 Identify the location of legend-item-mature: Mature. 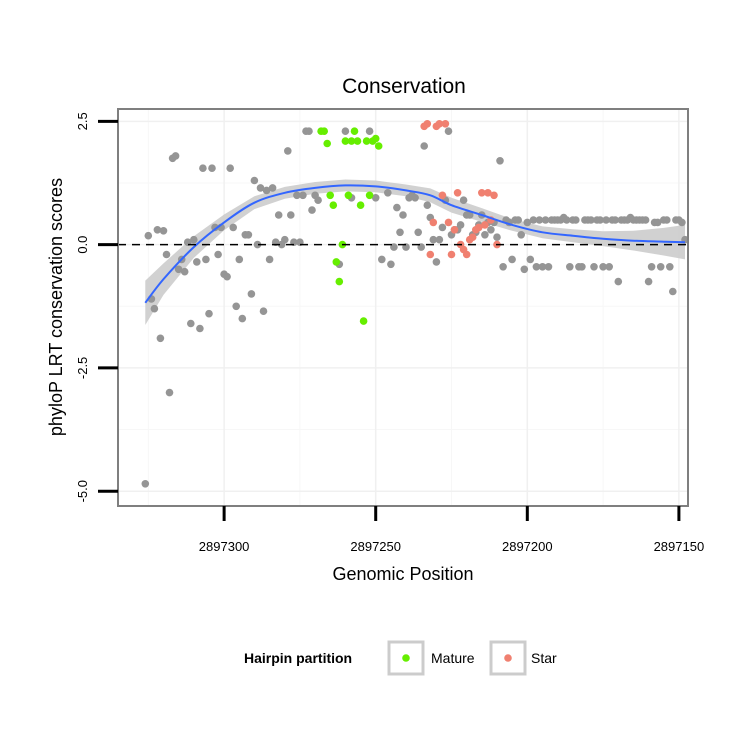
(431, 658).